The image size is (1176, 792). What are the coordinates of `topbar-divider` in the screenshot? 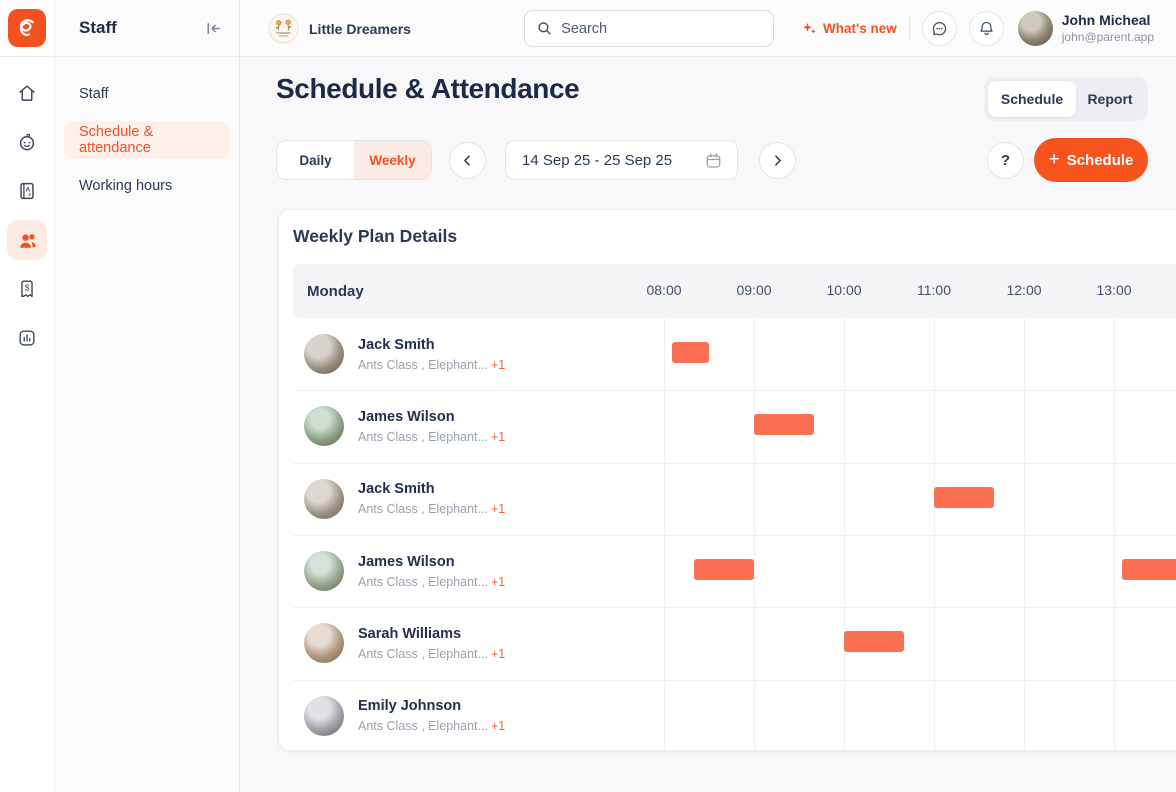 It's located at (909, 28).